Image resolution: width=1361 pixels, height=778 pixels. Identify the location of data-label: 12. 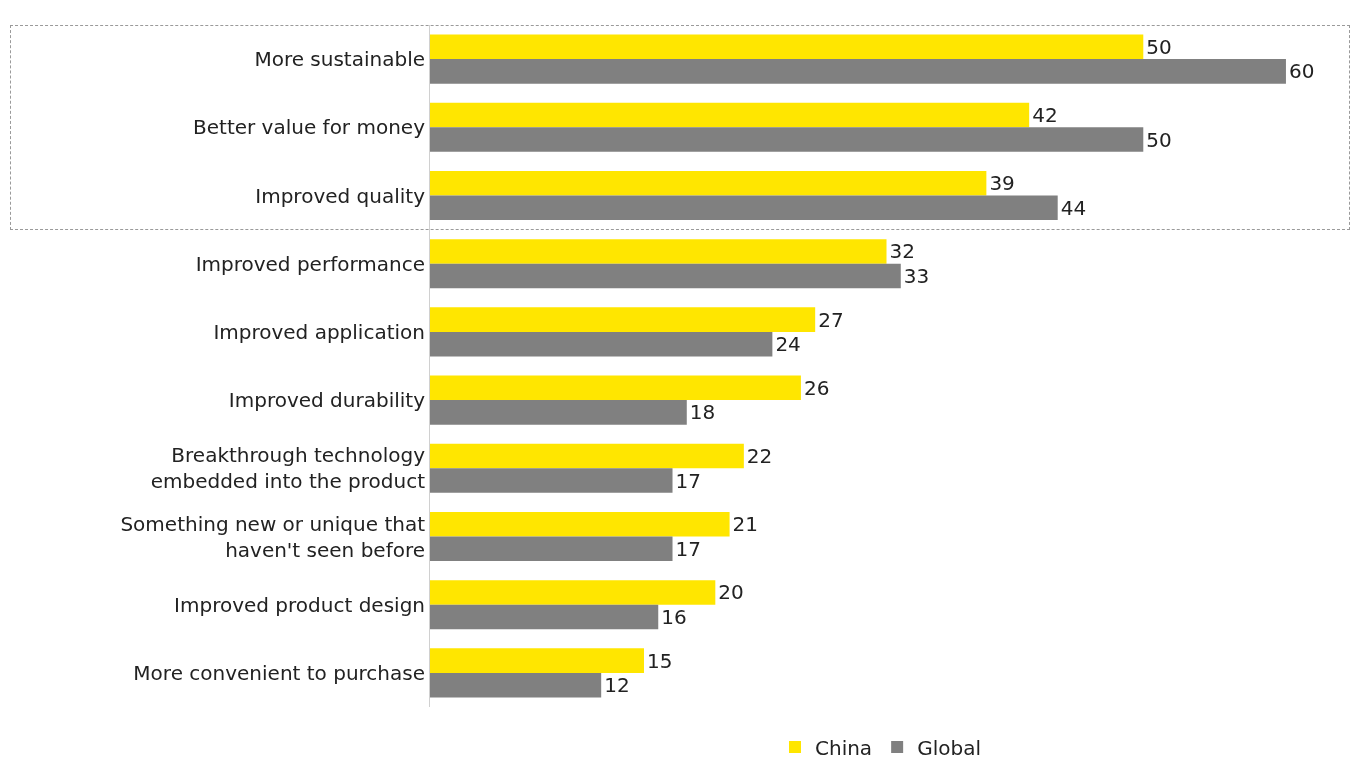
(617, 685).